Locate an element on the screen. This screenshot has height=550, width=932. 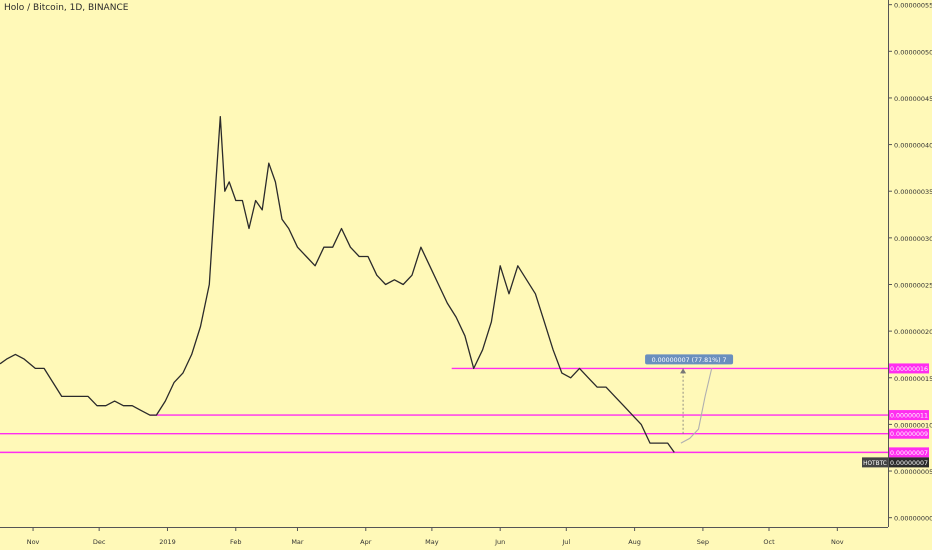
y-tick-label: 0.00000020 is located at coordinates (913, 332).